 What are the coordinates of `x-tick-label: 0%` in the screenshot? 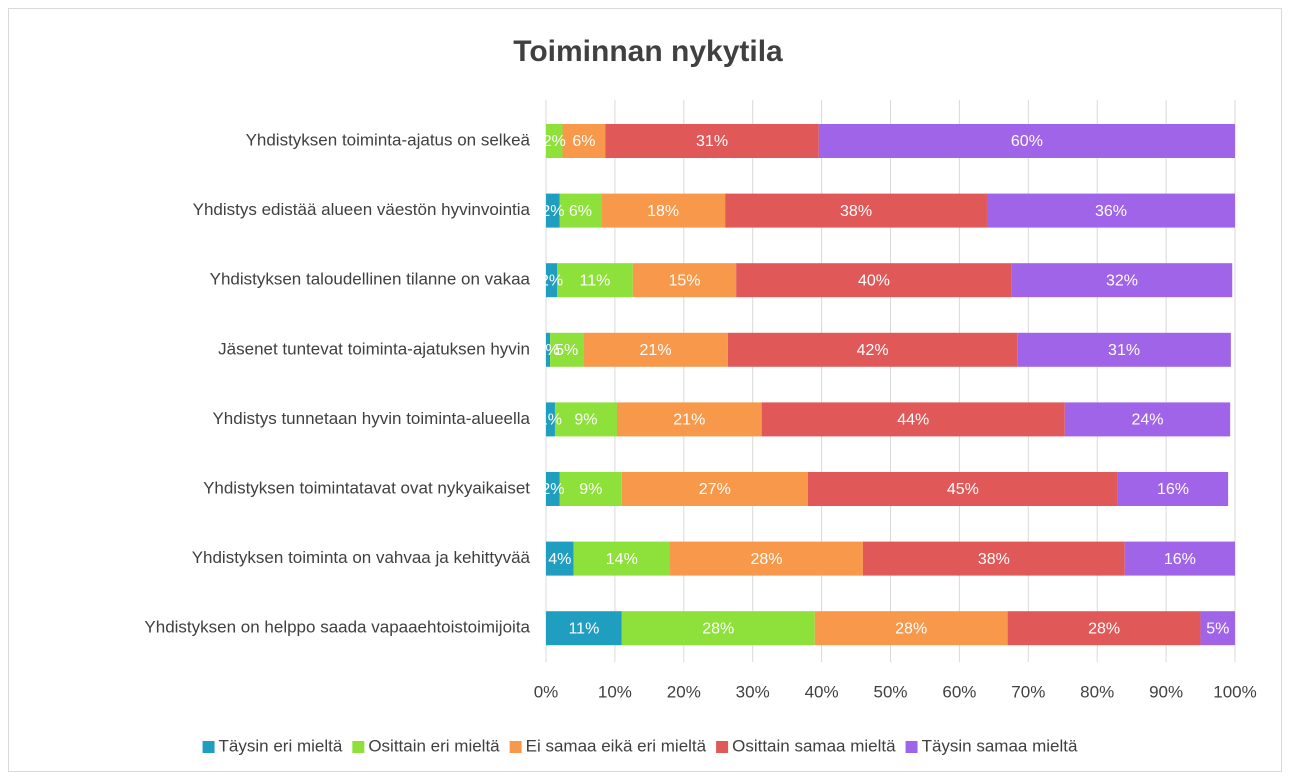 It's located at (546, 691).